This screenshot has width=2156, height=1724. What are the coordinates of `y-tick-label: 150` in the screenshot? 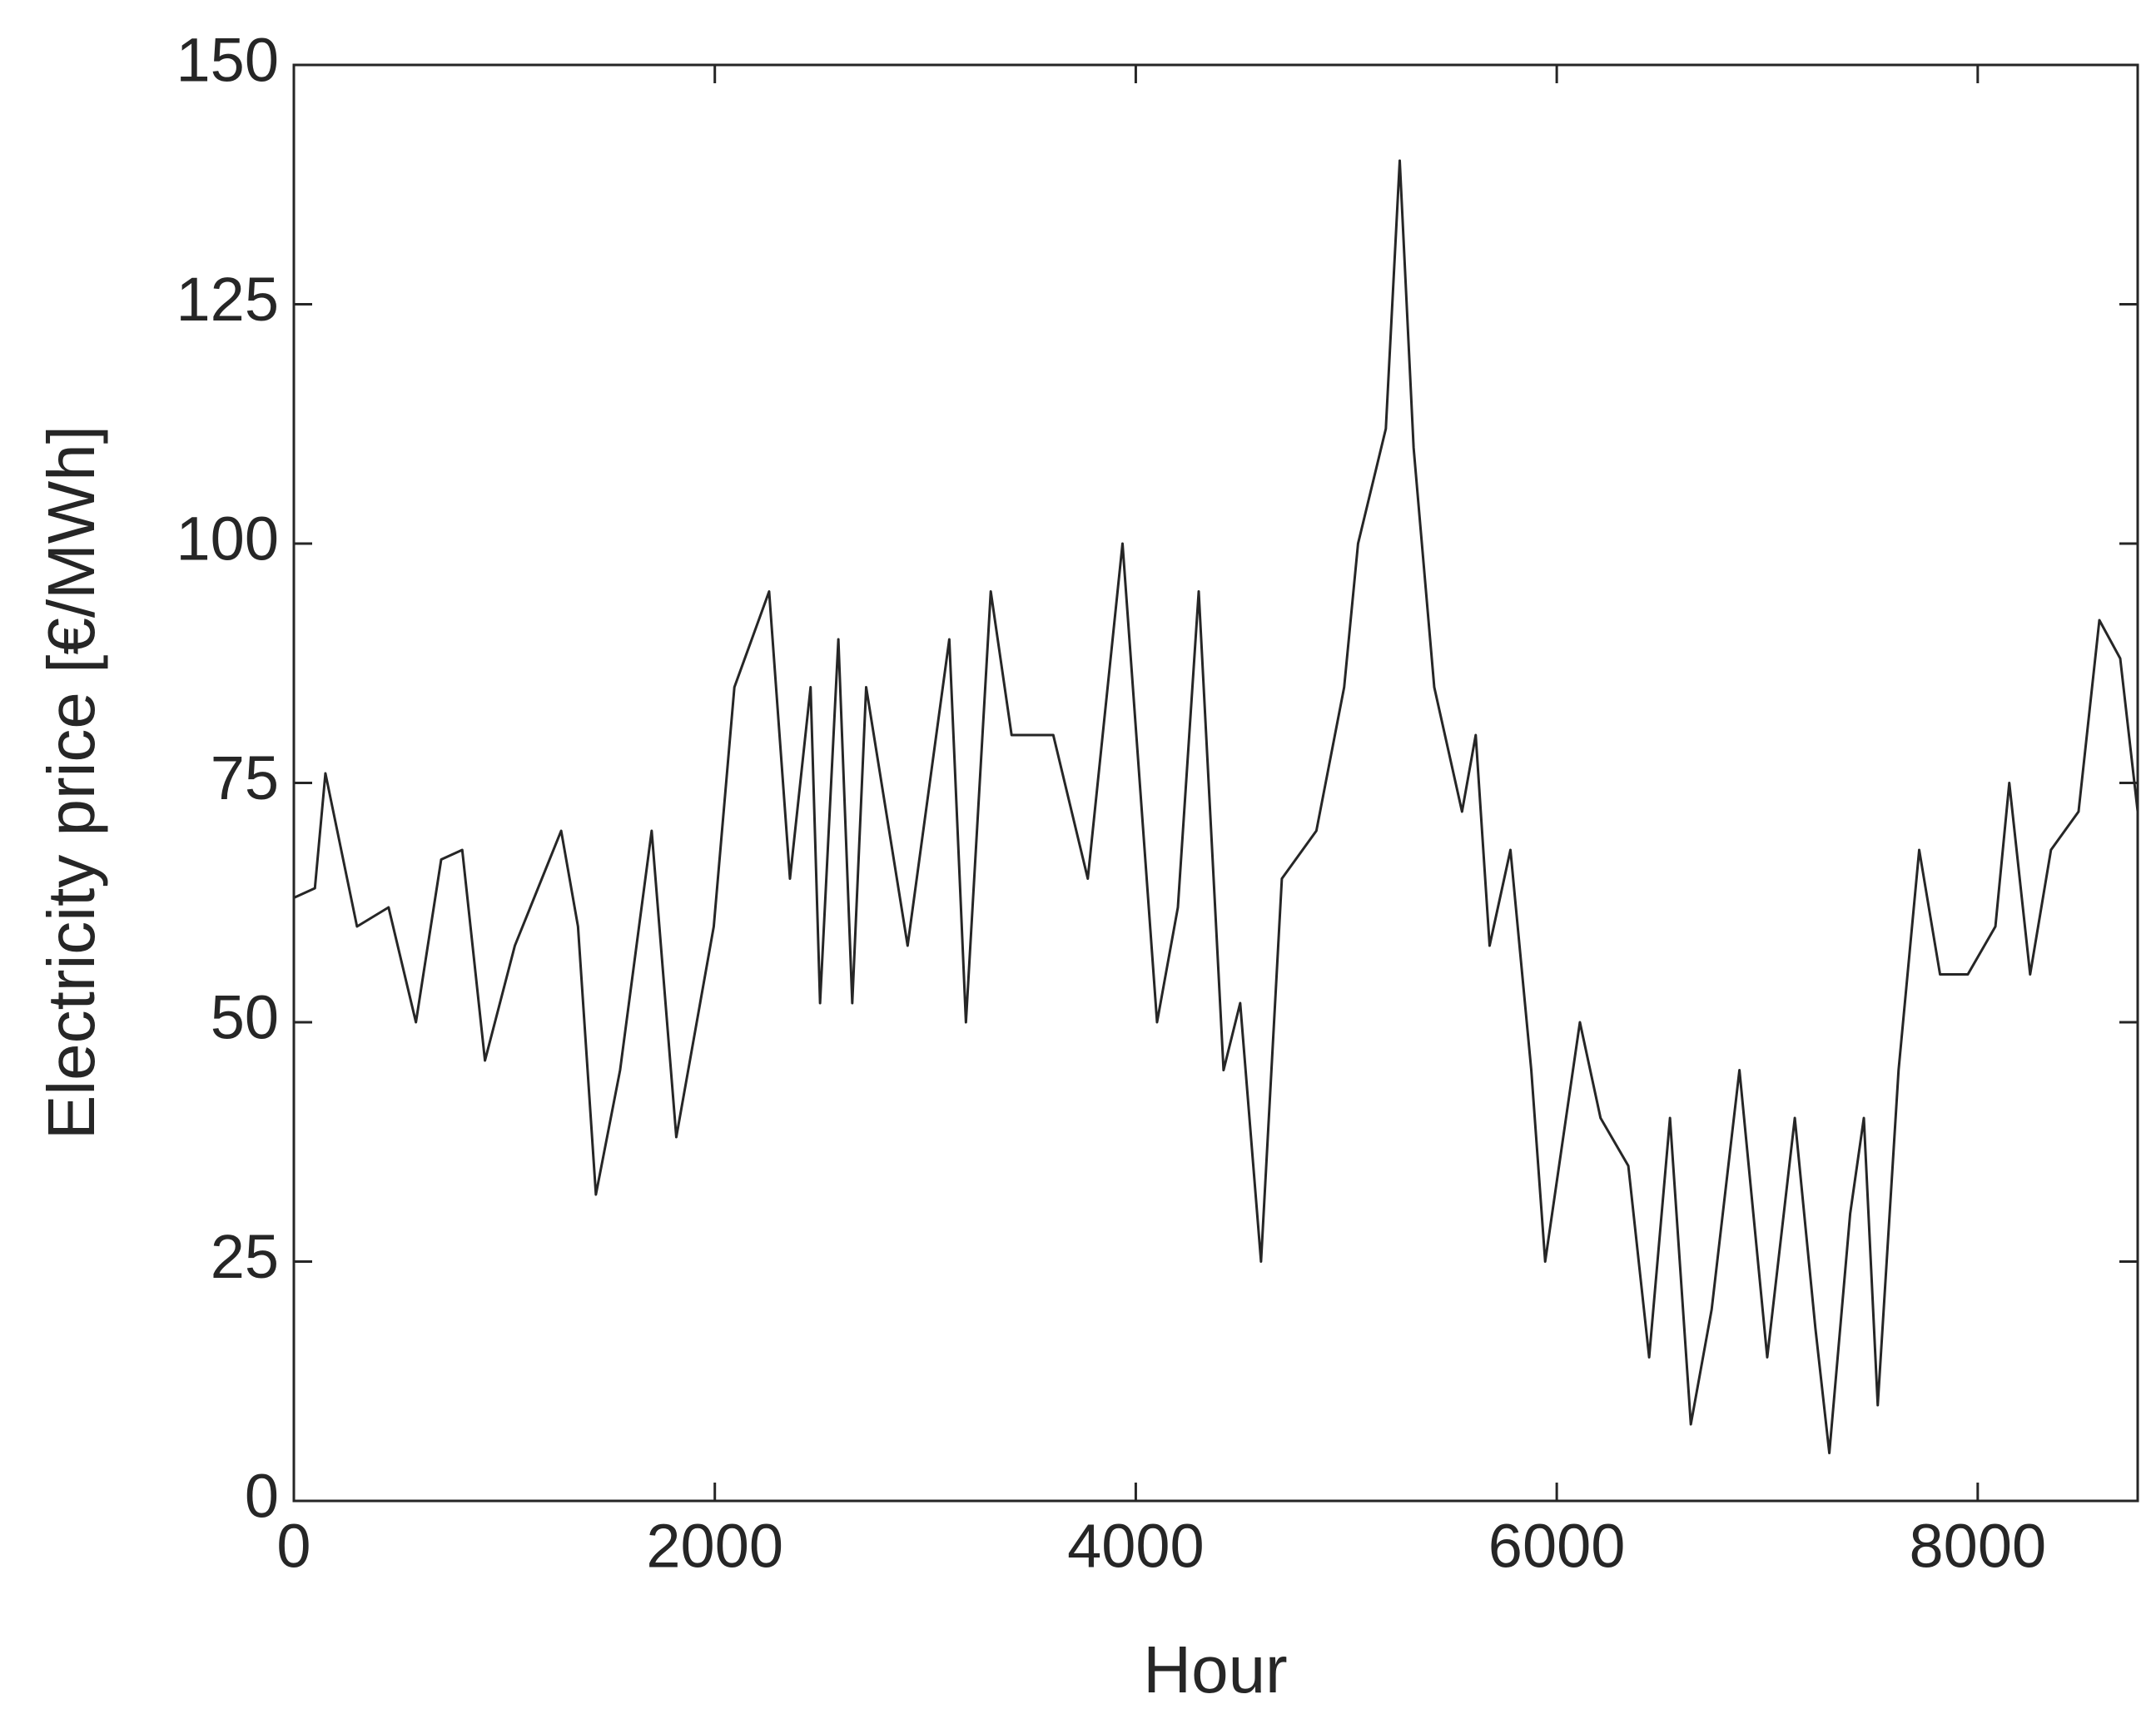 It's located at (228, 60).